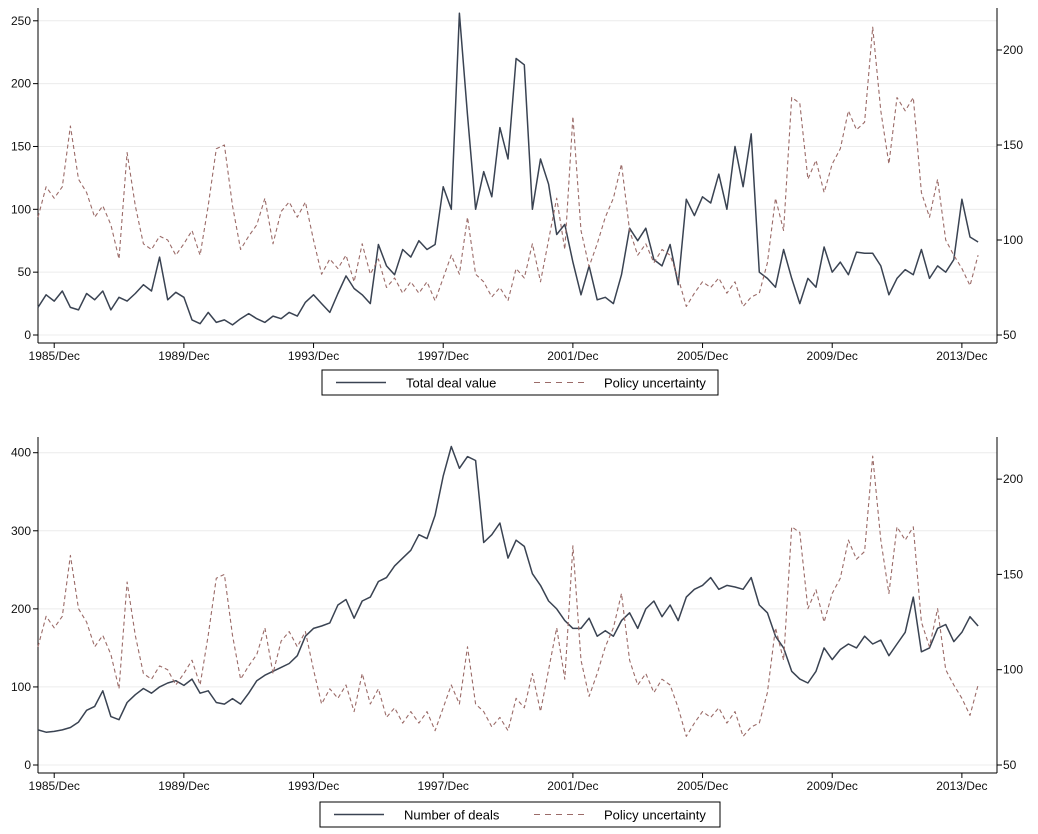  Describe the element at coordinates (21, 146) in the screenshot. I see `y-left-tick-label: 150` at that location.